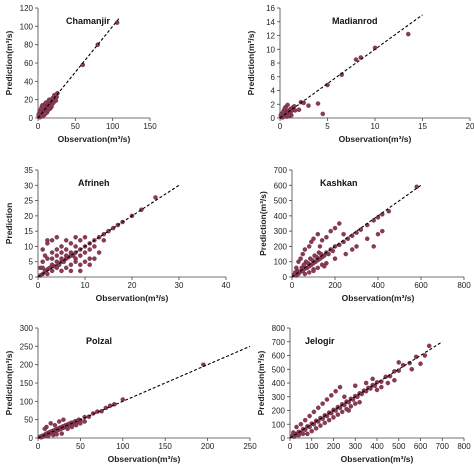  Describe the element at coordinates (273, 91) in the screenshot. I see `y-tick-label: 4` at that location.